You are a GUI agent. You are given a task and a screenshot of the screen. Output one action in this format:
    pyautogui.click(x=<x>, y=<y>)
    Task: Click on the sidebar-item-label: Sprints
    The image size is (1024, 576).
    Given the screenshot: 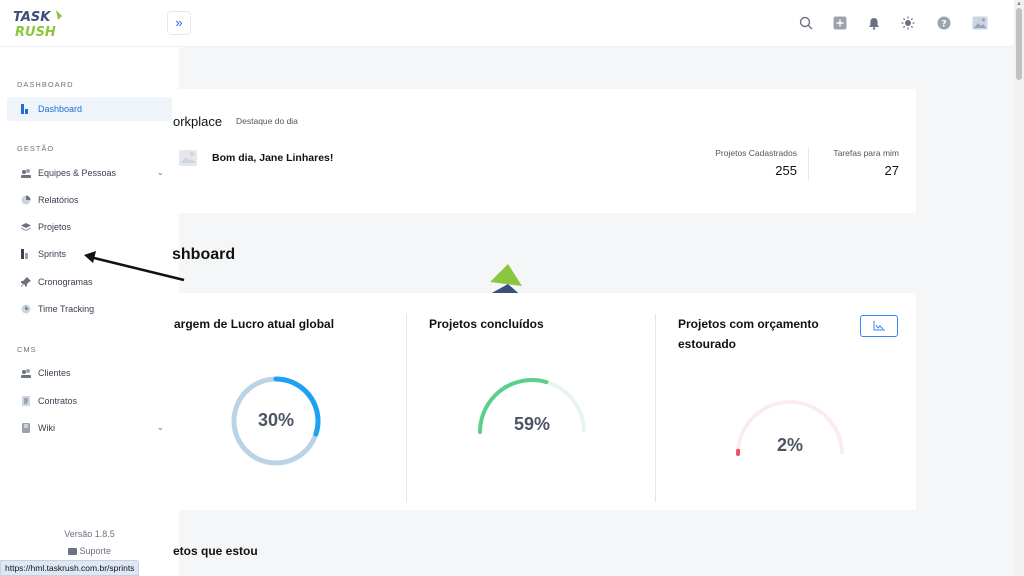 What is the action you would take?
    pyautogui.click(x=52, y=254)
    